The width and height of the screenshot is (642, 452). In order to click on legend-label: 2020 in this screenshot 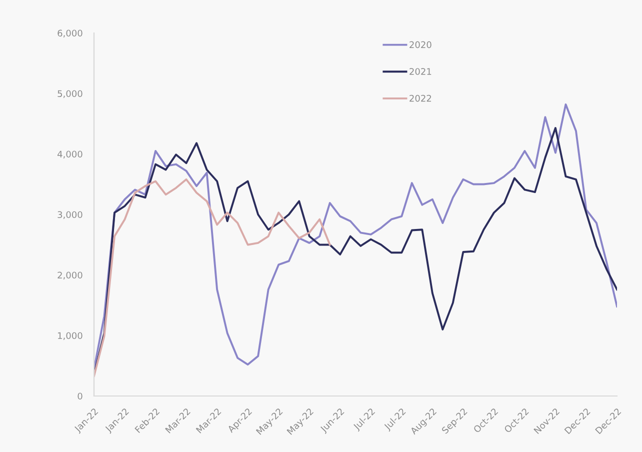, I will do `click(421, 44)`.